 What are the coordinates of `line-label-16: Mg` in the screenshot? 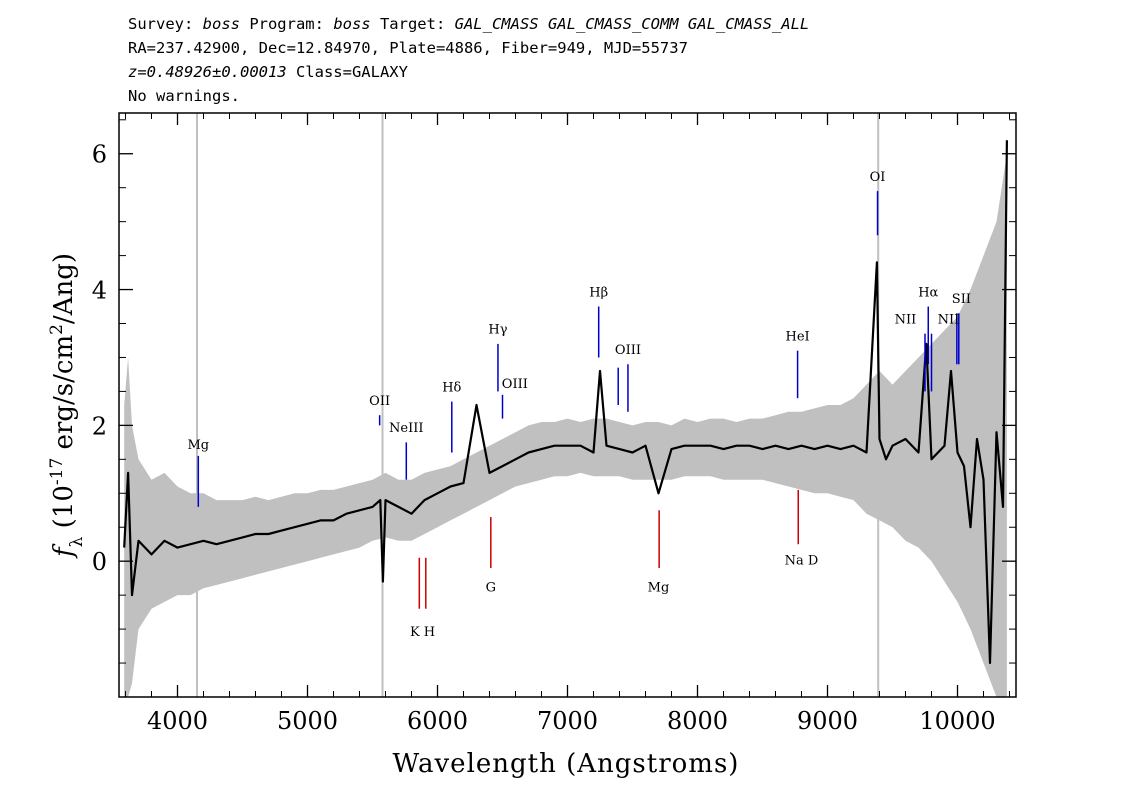 It's located at (659, 588).